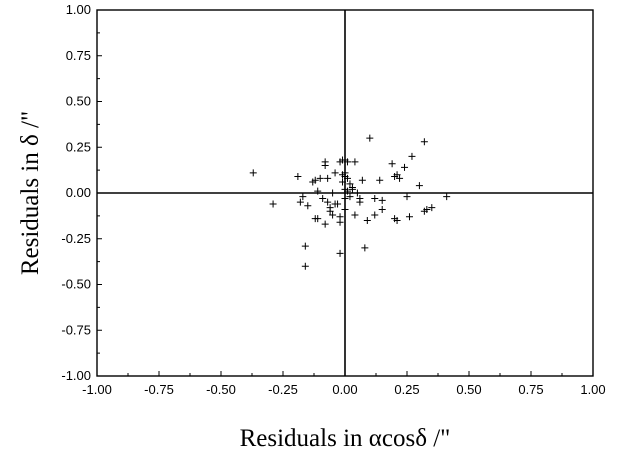 The width and height of the screenshot is (622, 456). Describe the element at coordinates (30, 193) in the screenshot. I see `y-axis-title: Residuals in δ /"` at that location.